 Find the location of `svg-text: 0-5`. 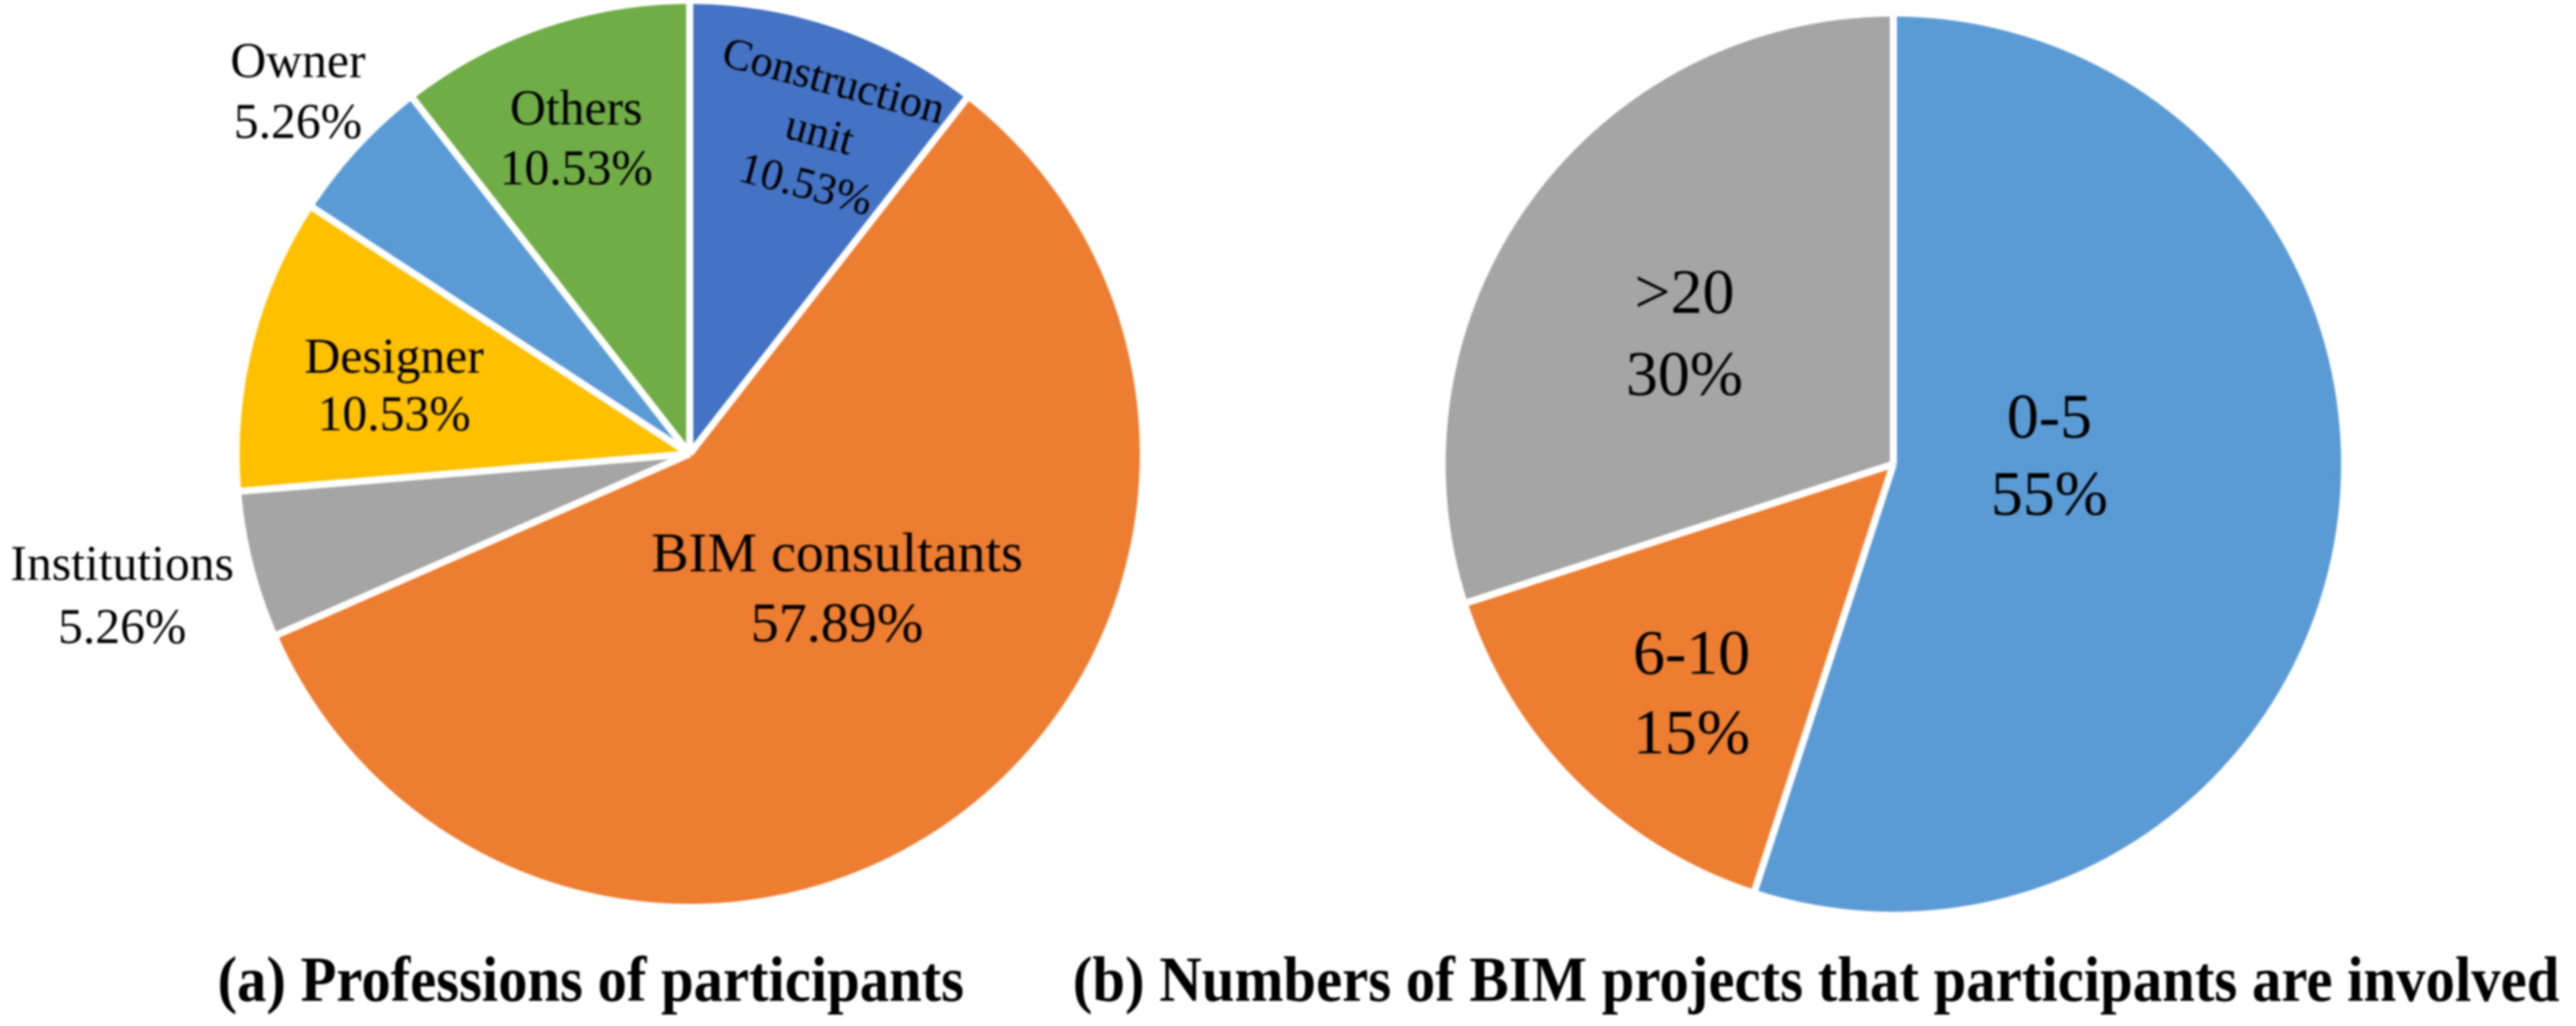

svg-text: 0-5 is located at coordinates (2049, 417).